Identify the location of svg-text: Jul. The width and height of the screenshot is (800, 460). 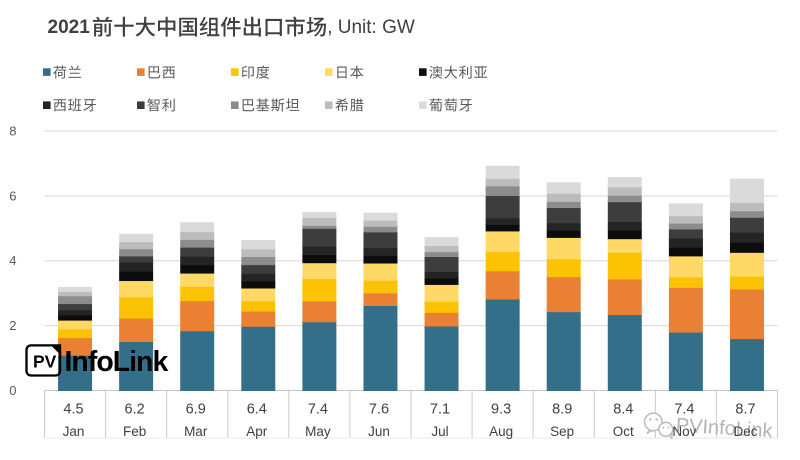
(439, 431).